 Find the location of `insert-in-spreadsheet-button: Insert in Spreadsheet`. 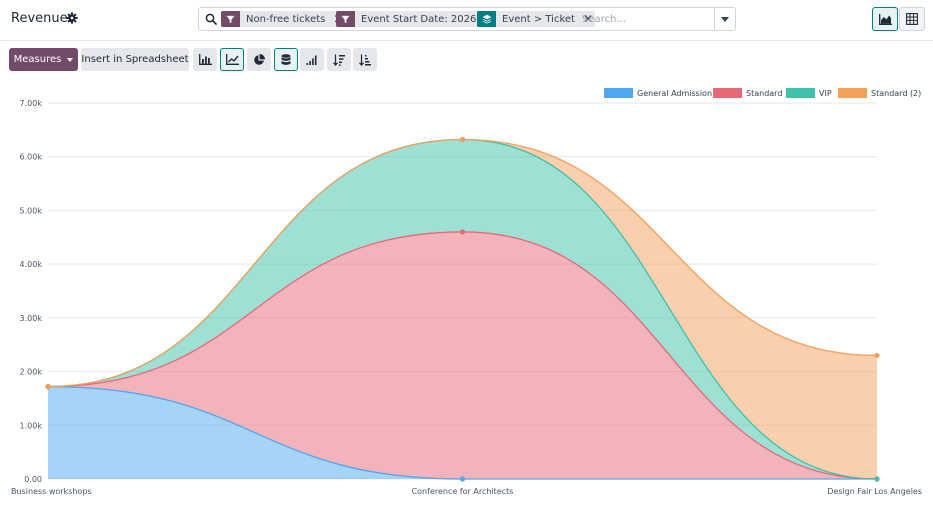

insert-in-spreadsheet-button: Insert in Spreadsheet is located at coordinates (135, 59).